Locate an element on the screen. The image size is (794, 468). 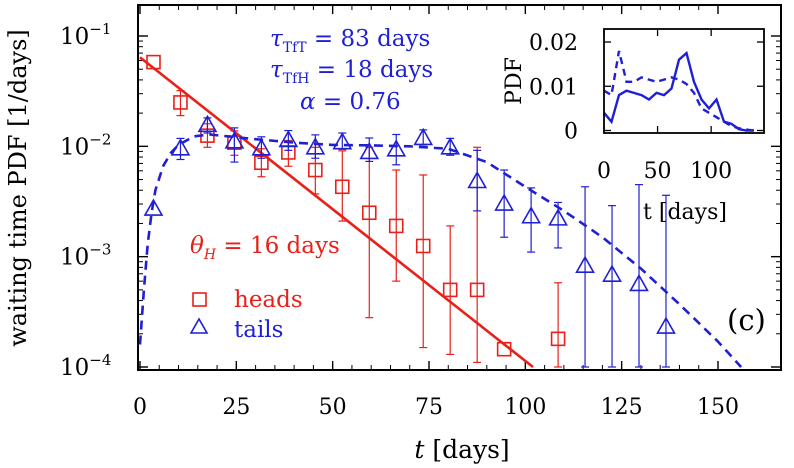
y-tick-label: 10⁻² is located at coordinates (85, 145).